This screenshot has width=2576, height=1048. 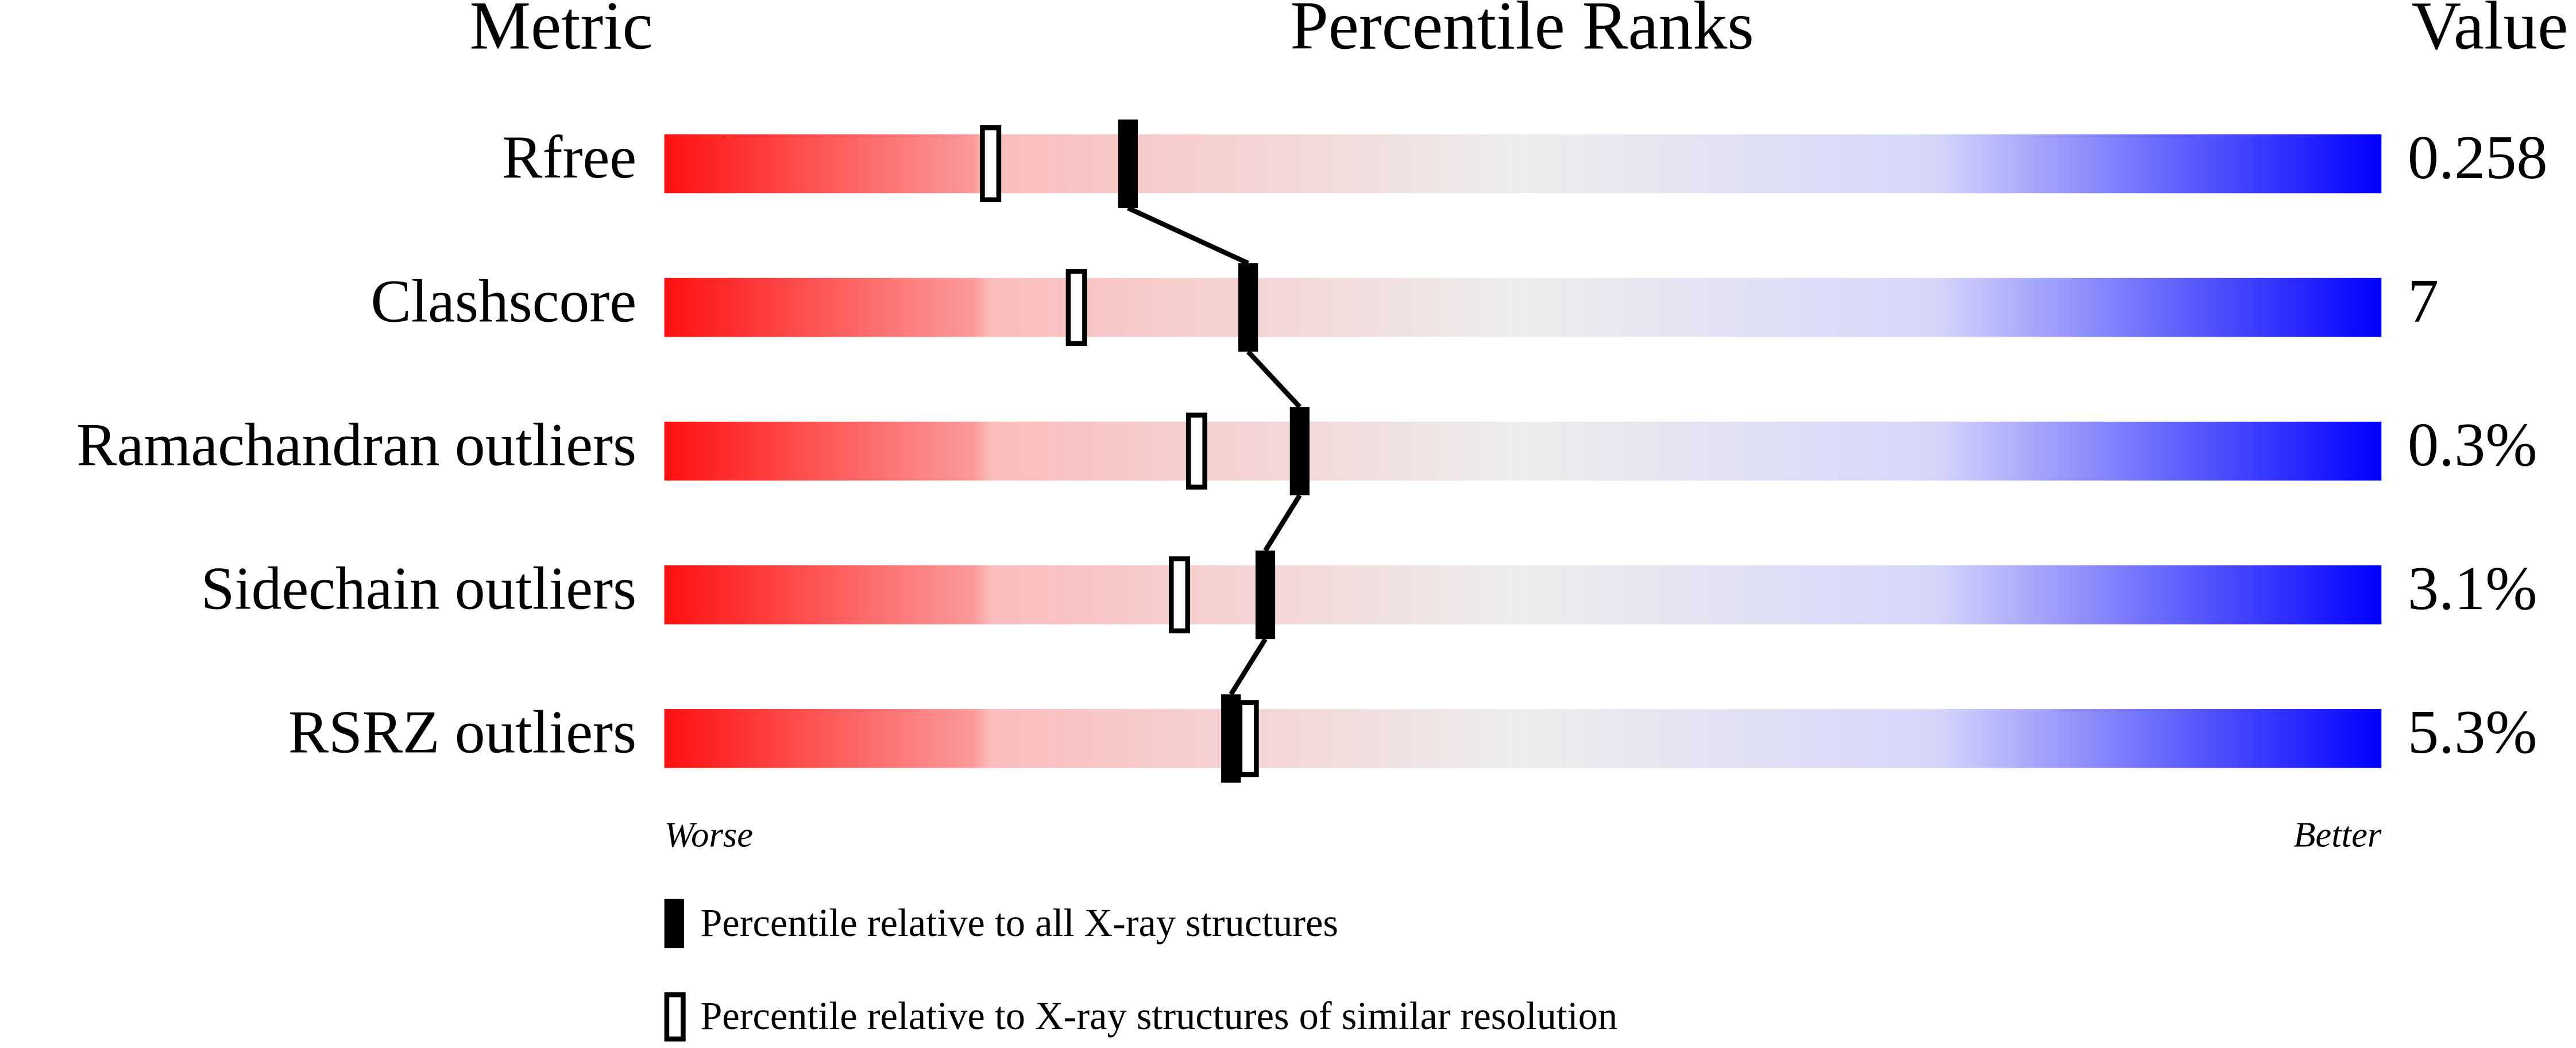 What do you see at coordinates (504, 300) in the screenshot?
I see `metric-label: Clashscore` at bounding box center [504, 300].